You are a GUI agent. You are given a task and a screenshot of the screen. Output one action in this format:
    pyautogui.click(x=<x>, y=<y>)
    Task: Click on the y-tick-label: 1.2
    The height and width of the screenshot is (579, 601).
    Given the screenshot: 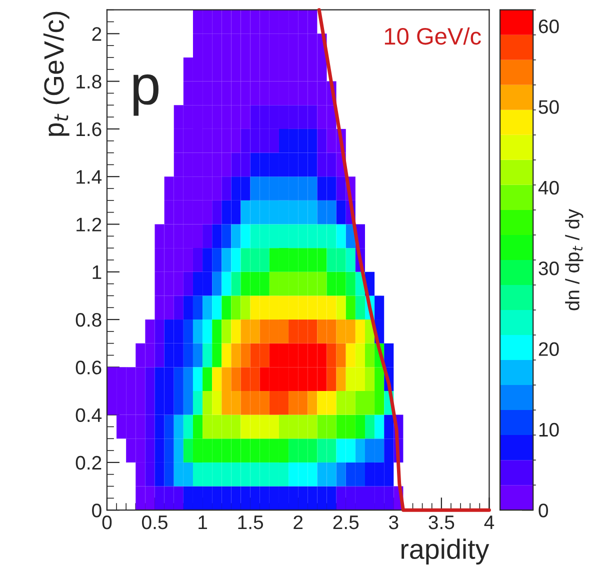 What is the action you would take?
    pyautogui.click(x=89, y=225)
    